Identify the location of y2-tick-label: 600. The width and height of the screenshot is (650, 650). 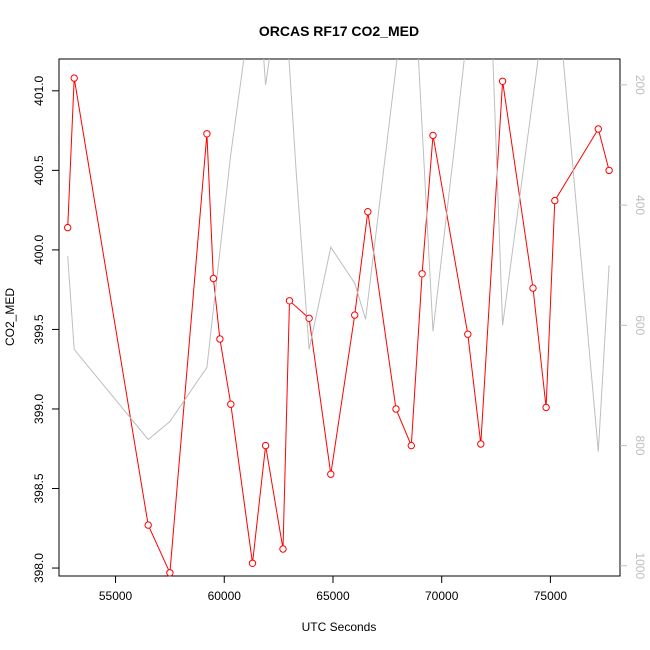
(640, 325).